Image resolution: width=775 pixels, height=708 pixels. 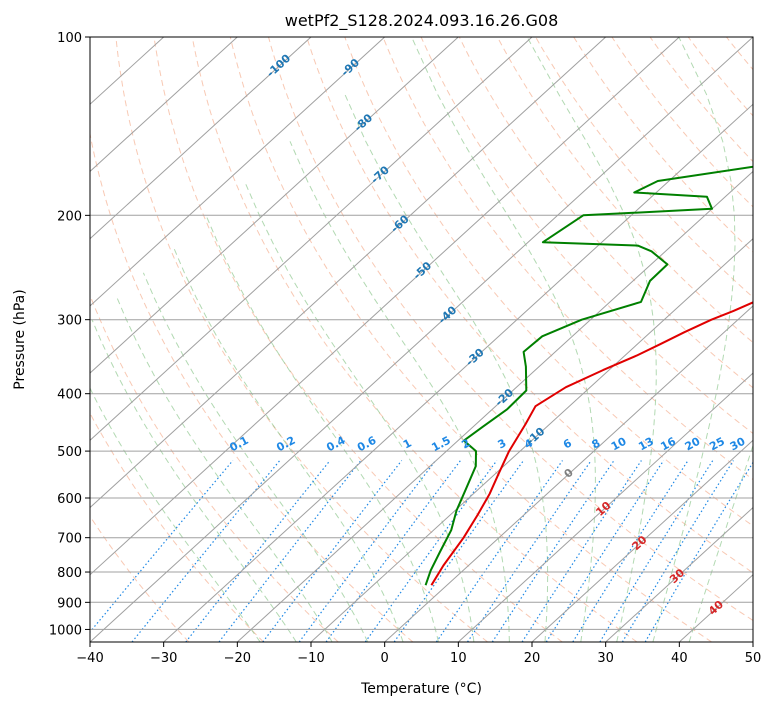 I want to click on y-tick-label: 600, so click(x=69, y=499).